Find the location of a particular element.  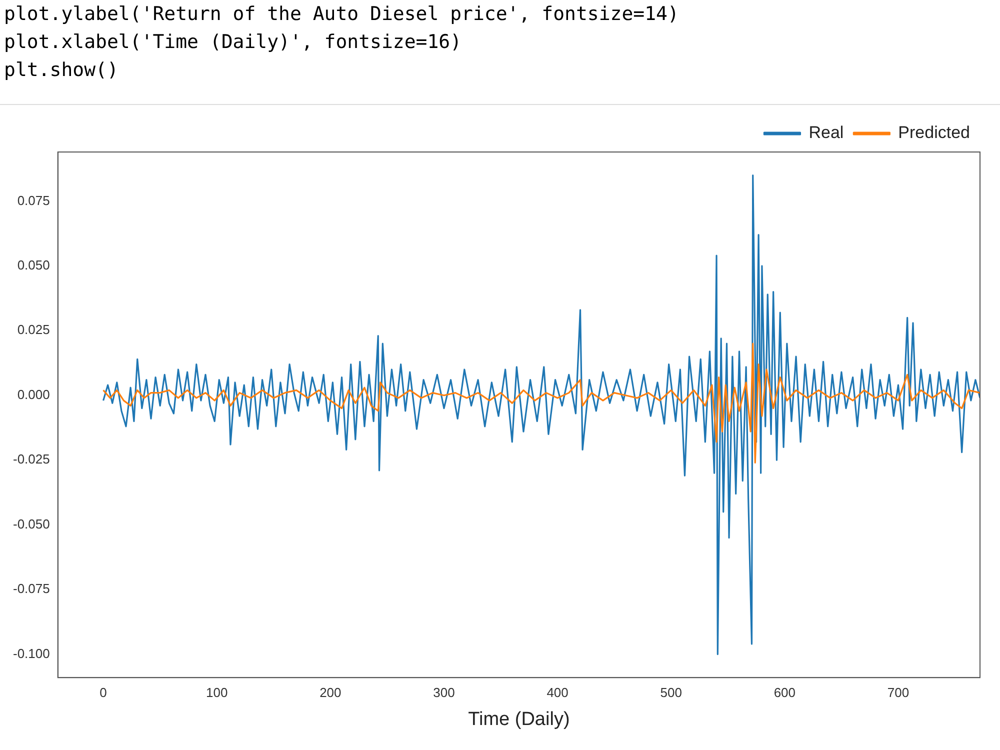

y-tick-label: -0.100 is located at coordinates (31, 653).